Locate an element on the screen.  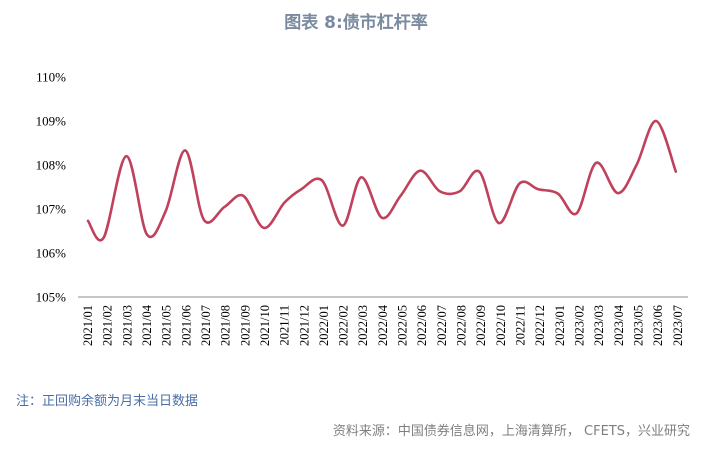
x-tick-label: 2021/09 is located at coordinates (245, 325).